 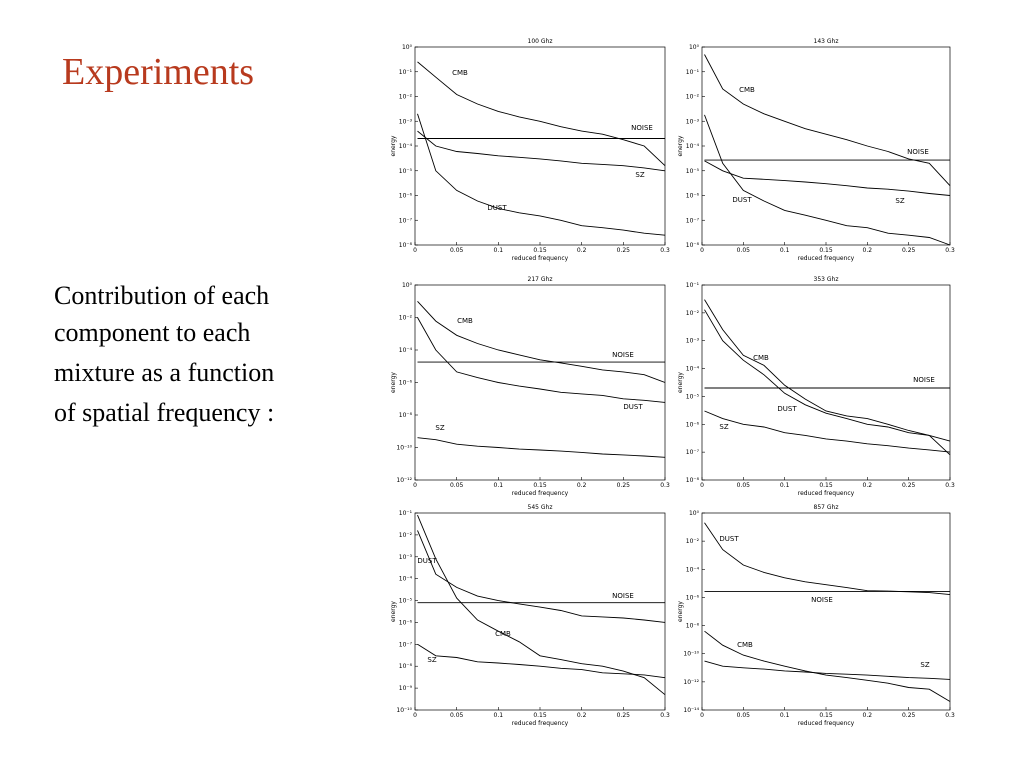 What do you see at coordinates (691, 682) in the screenshot?
I see `y-tick-label: 10⁻¹²` at bounding box center [691, 682].